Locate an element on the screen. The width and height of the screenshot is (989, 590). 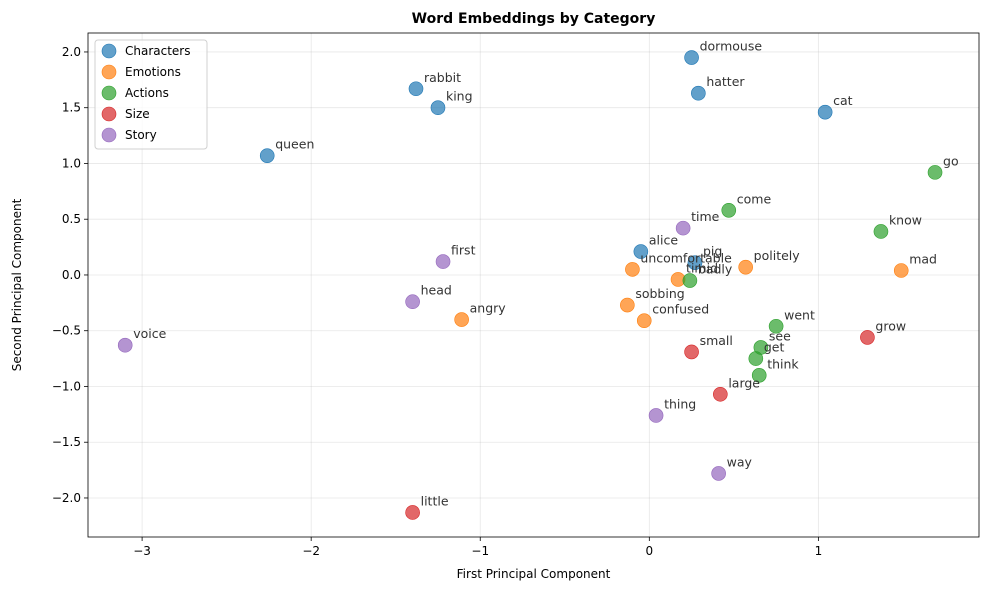
data-point-sobbing is located at coordinates (627, 305).